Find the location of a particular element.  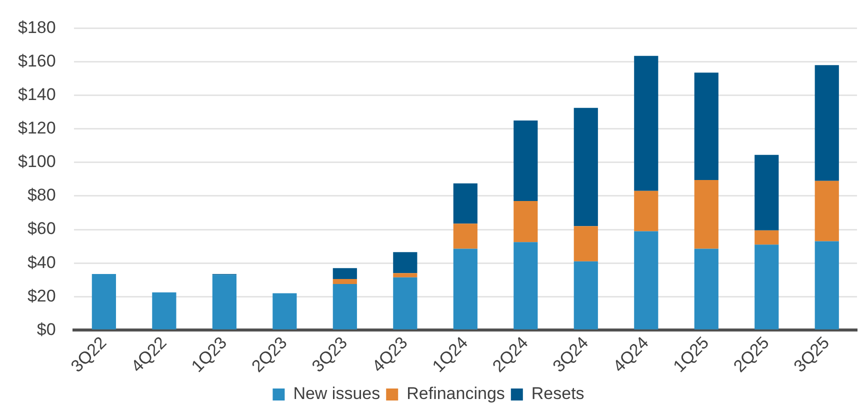

y-tick-label: $80 is located at coordinates (41, 195).